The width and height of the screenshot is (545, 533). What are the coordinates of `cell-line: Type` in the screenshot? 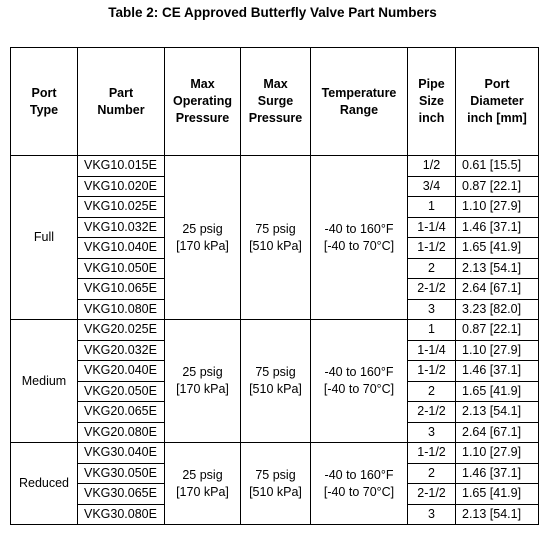 It's located at (44, 109).